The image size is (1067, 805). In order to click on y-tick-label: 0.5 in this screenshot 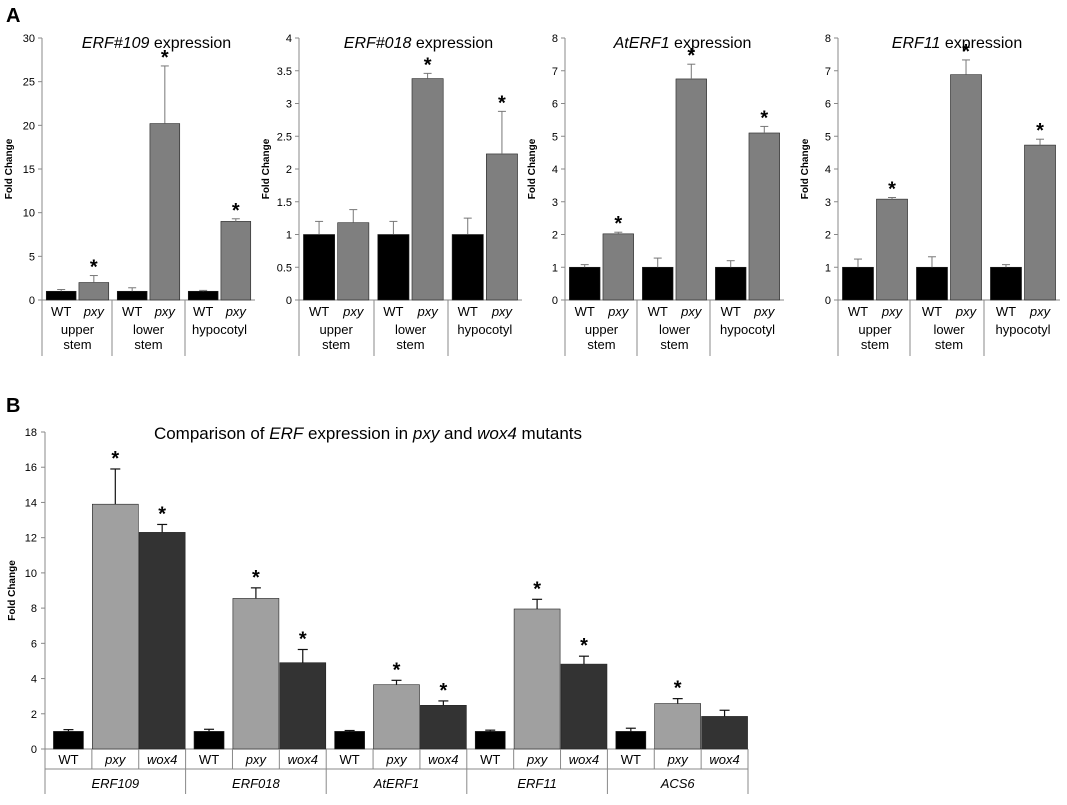, I will do `click(284, 268)`.